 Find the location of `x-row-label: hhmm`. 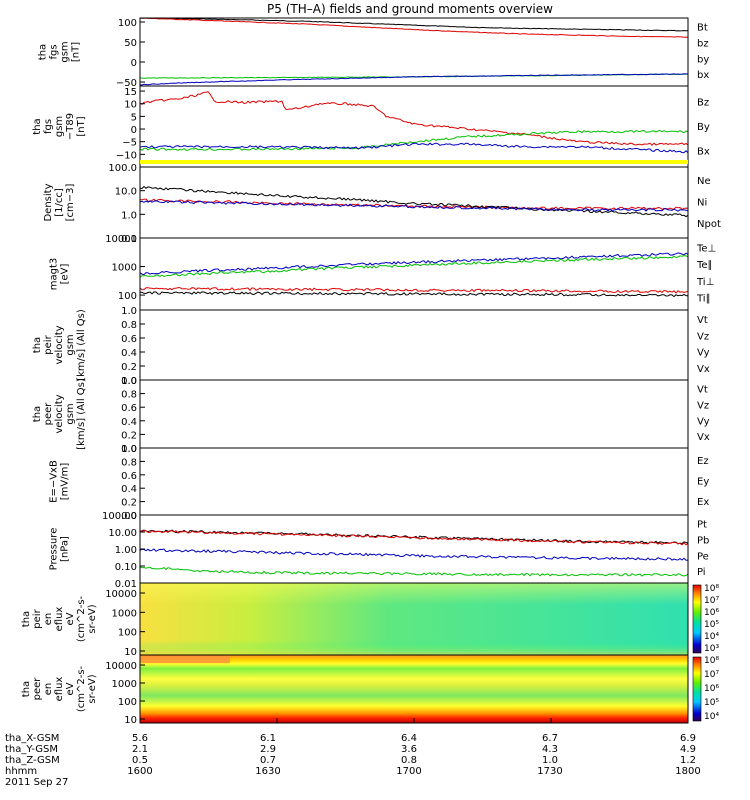

x-row-label: hhmm is located at coordinates (21, 771).